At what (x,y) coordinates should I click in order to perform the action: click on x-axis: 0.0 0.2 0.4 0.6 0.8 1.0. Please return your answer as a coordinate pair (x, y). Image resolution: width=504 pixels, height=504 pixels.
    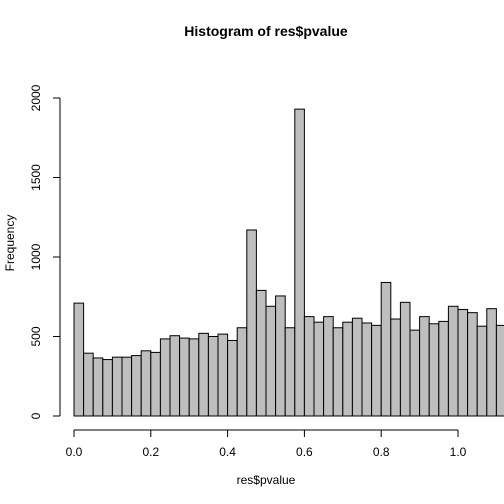
    Looking at the image, I should click on (266, 444).